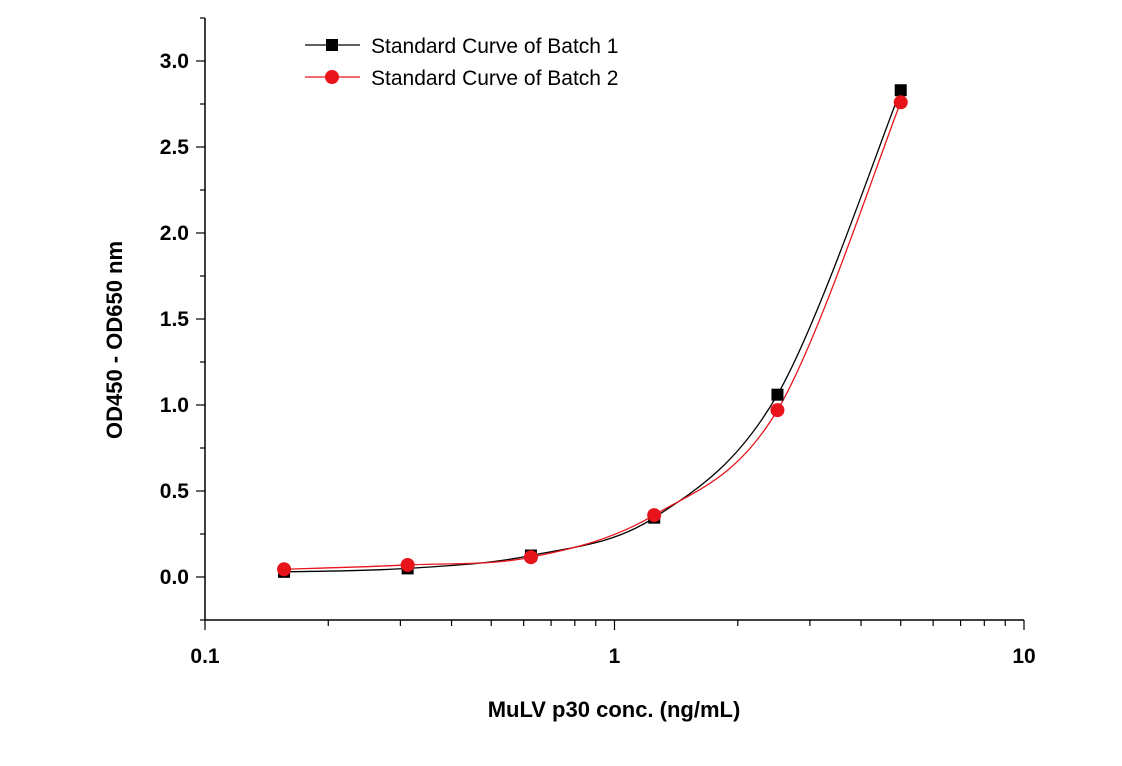  I want to click on y-tick-label: 1.5, so click(175, 319).